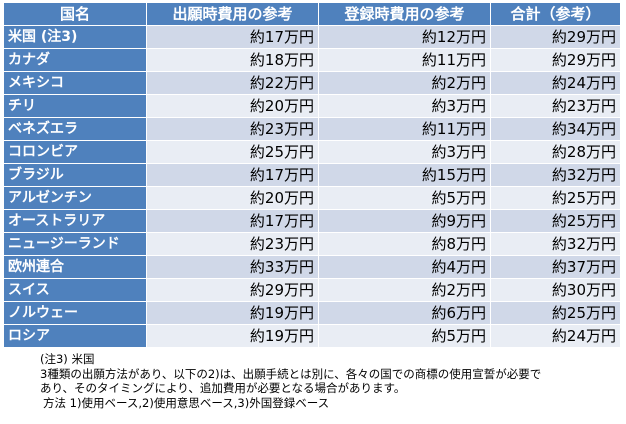 This screenshot has height=424, width=626. What do you see at coordinates (75, 14) in the screenshot?
I see `header-country: 国名` at bounding box center [75, 14].